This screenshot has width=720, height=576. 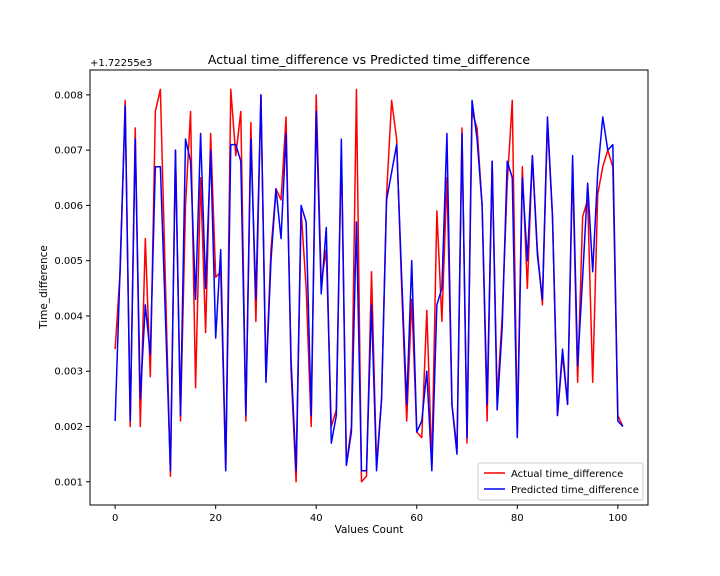 What do you see at coordinates (68, 482) in the screenshot?
I see `y-tick-label: 0.001` at bounding box center [68, 482].